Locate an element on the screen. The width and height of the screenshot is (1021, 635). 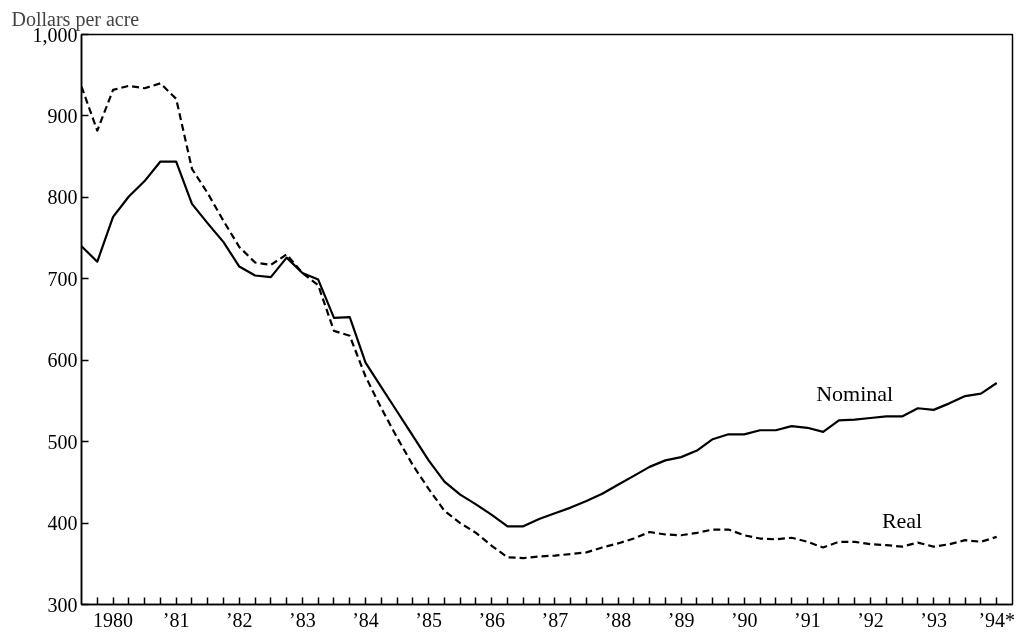
x-tick-label: ’83 is located at coordinates (302, 619).